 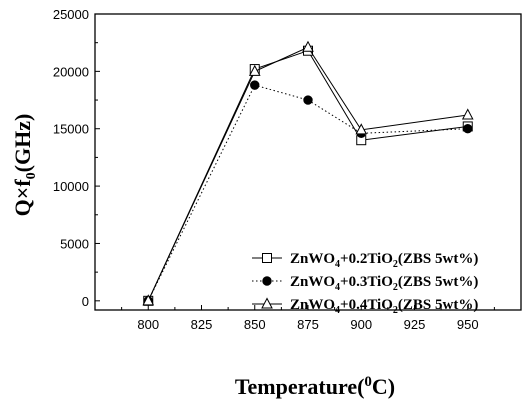 I want to click on y-axis-label: Q×f0(GHz), so click(x=24, y=165).